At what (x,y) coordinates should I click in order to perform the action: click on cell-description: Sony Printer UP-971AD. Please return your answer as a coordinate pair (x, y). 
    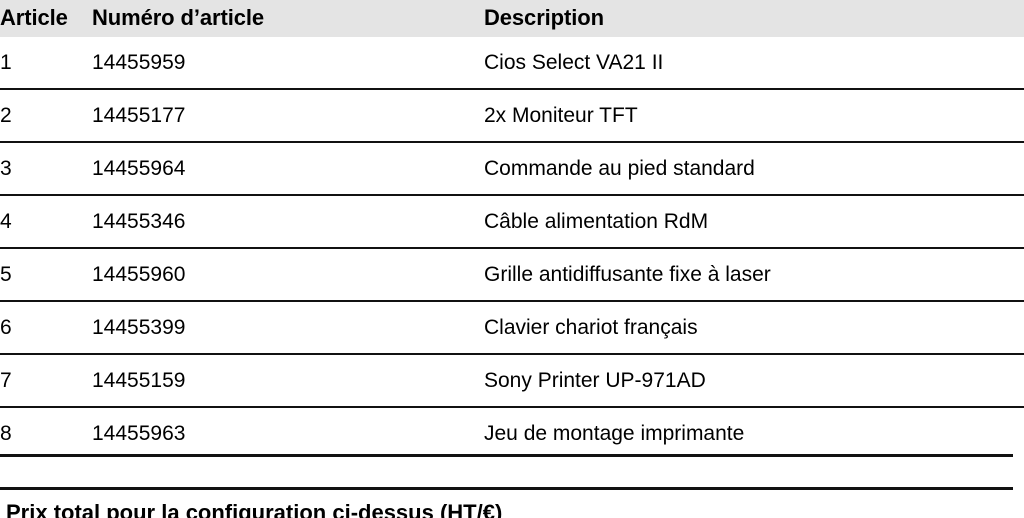
    Looking at the image, I should click on (754, 380).